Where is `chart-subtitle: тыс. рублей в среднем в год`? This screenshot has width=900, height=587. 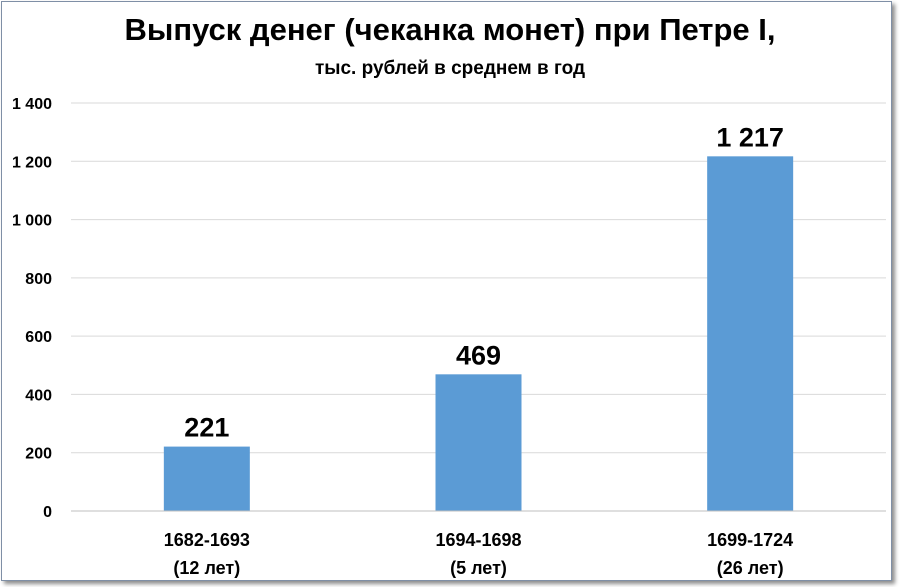 chart-subtitle: тыс. рублей в среднем в год is located at coordinates (450, 68).